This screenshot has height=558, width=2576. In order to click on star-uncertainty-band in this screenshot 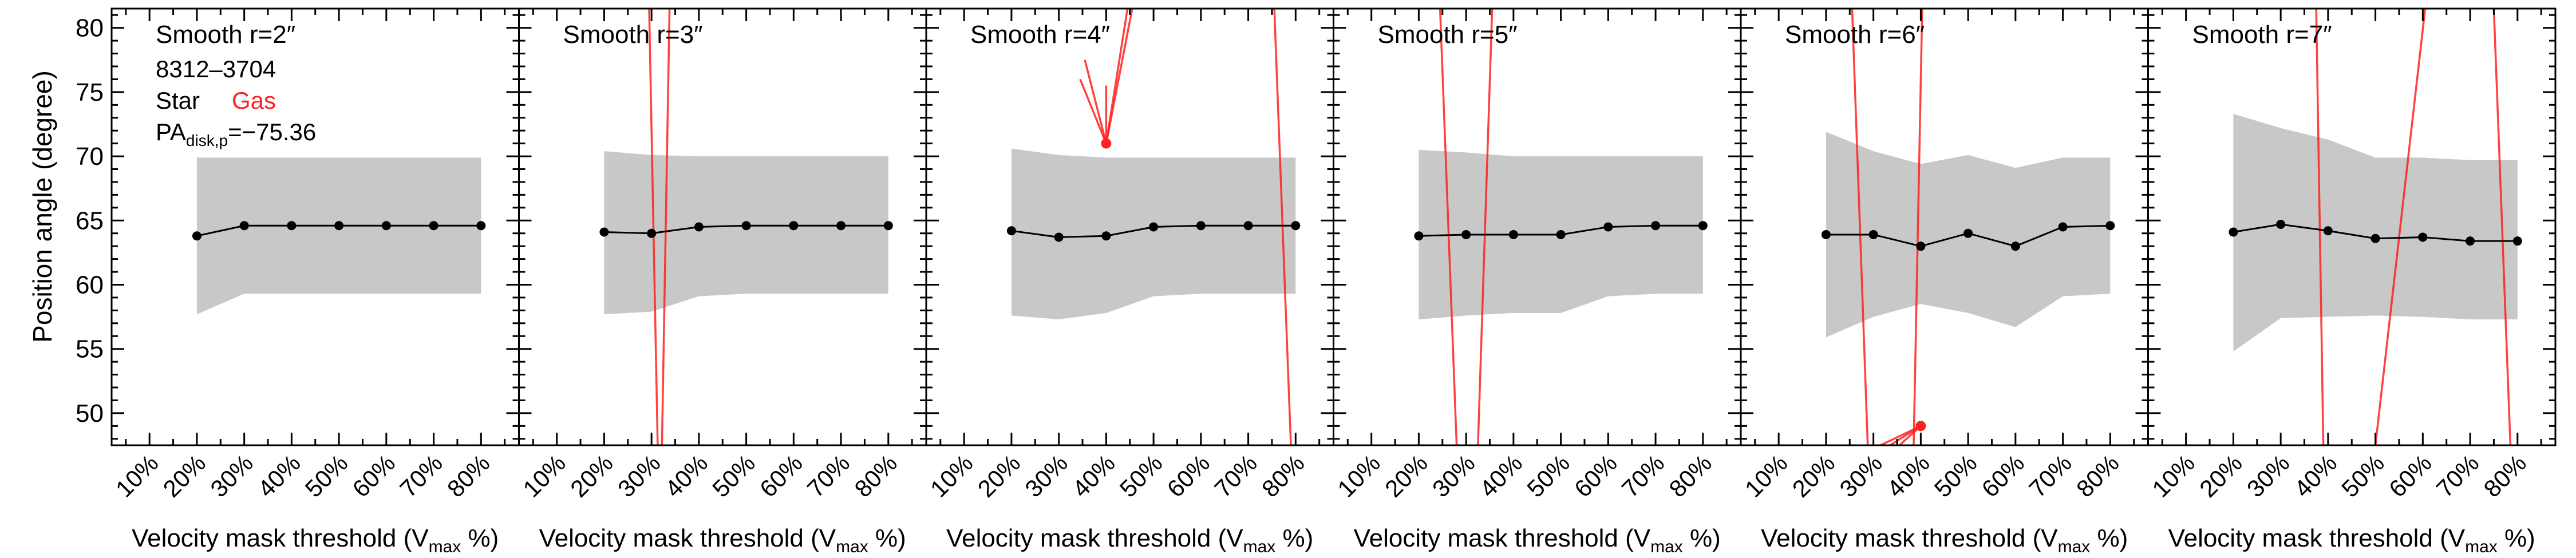, I will do `click(746, 233)`.